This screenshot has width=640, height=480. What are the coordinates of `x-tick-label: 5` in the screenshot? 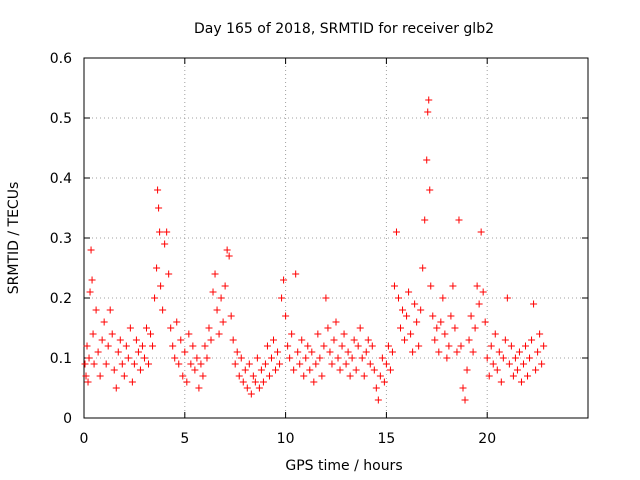 It's located at (184, 439).